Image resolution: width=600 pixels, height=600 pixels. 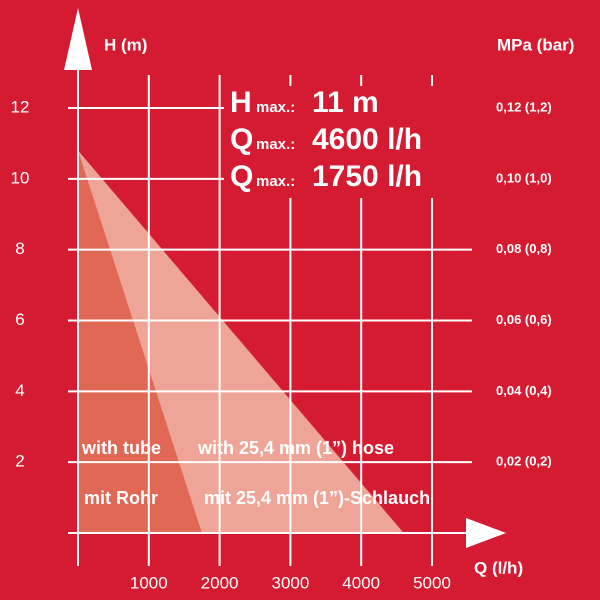 I want to click on spec-symbol: H, so click(x=241, y=102).